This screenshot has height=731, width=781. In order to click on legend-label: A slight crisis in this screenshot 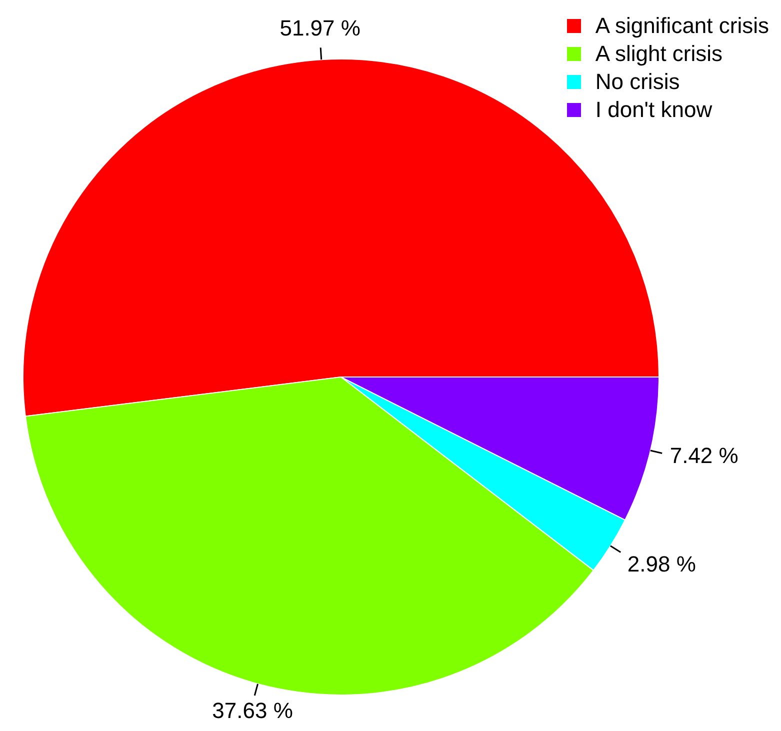, I will do `click(659, 54)`.